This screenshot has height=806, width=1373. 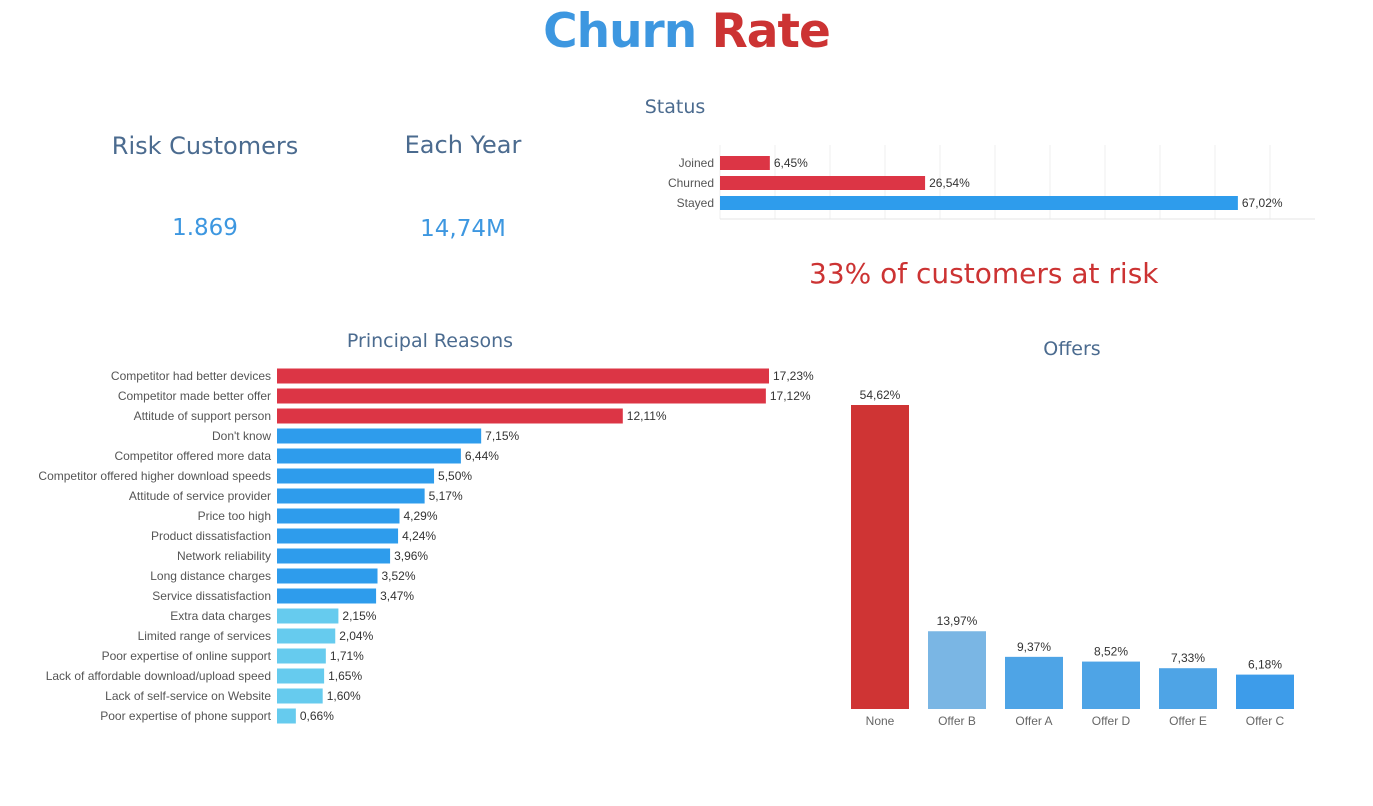 I want to click on reason-label-service-dissatisfaction: Service dissatisfaction, so click(x=211, y=596).